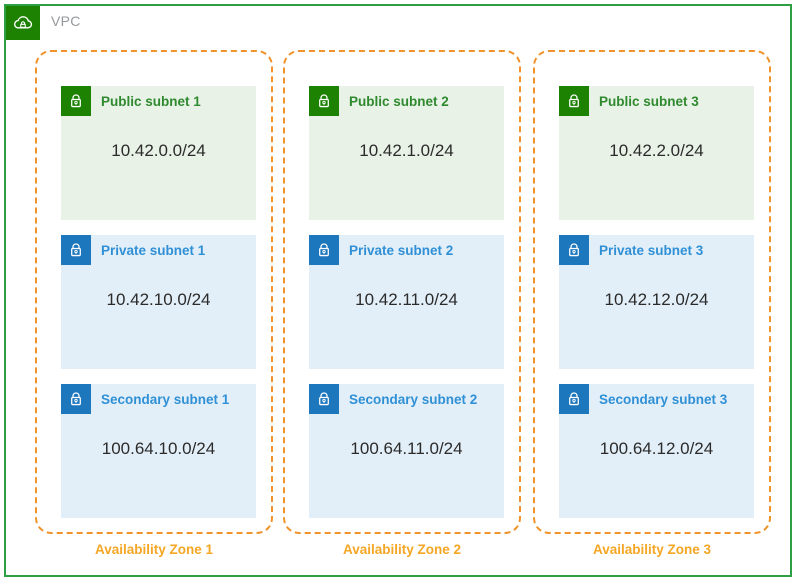  I want to click on subnet-title: Secondary subnet 2, so click(413, 399).